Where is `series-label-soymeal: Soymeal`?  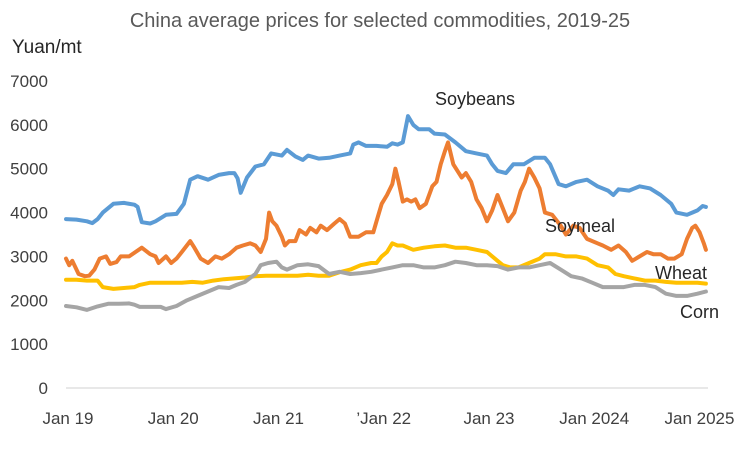 series-label-soymeal: Soymeal is located at coordinates (580, 226).